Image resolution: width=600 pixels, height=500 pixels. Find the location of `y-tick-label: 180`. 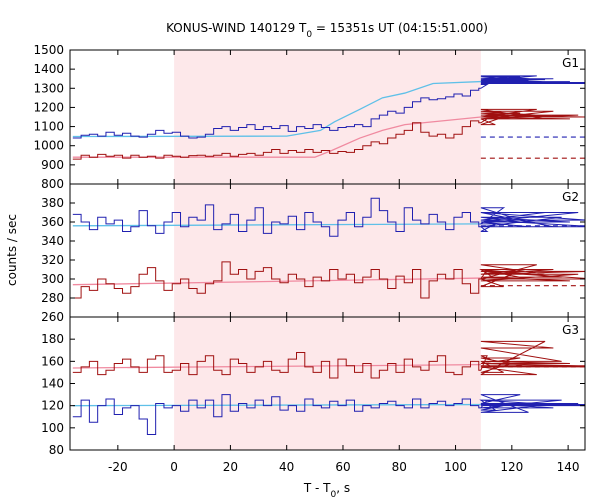

y-tick-label: 180 is located at coordinates (52, 339).